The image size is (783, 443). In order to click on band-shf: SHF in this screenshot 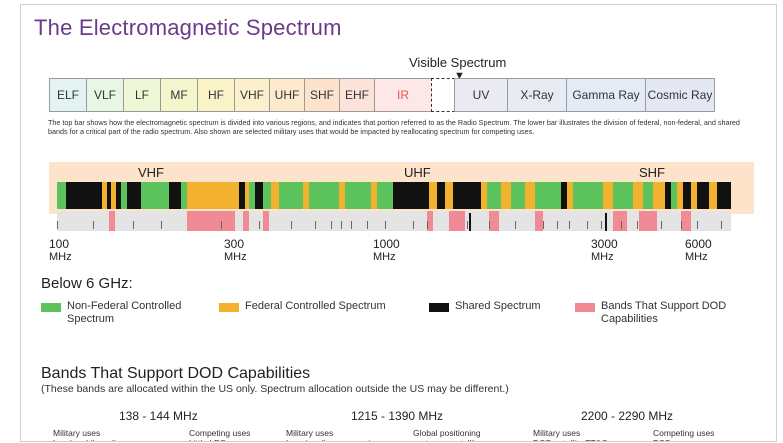, I will do `click(322, 95)`.